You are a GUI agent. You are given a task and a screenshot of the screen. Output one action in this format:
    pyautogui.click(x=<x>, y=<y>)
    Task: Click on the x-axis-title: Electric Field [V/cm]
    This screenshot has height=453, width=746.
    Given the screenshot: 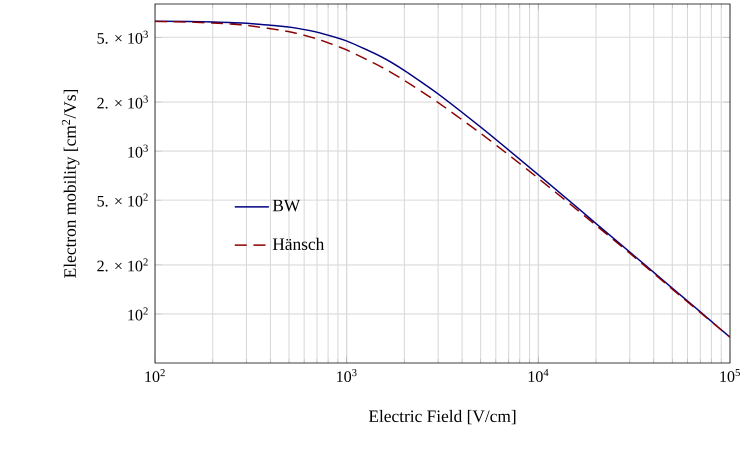 What is the action you would take?
    pyautogui.click(x=442, y=417)
    